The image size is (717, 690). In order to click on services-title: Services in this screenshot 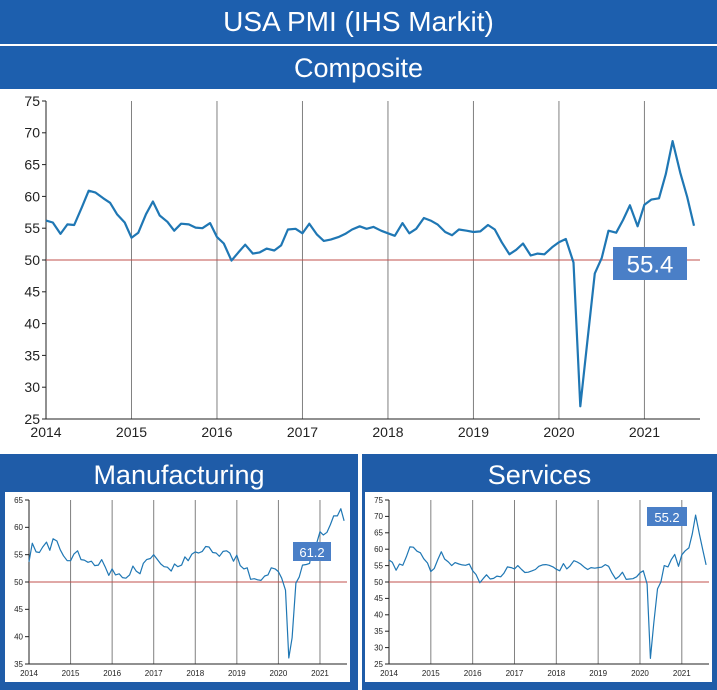, I will do `click(539, 475)`.